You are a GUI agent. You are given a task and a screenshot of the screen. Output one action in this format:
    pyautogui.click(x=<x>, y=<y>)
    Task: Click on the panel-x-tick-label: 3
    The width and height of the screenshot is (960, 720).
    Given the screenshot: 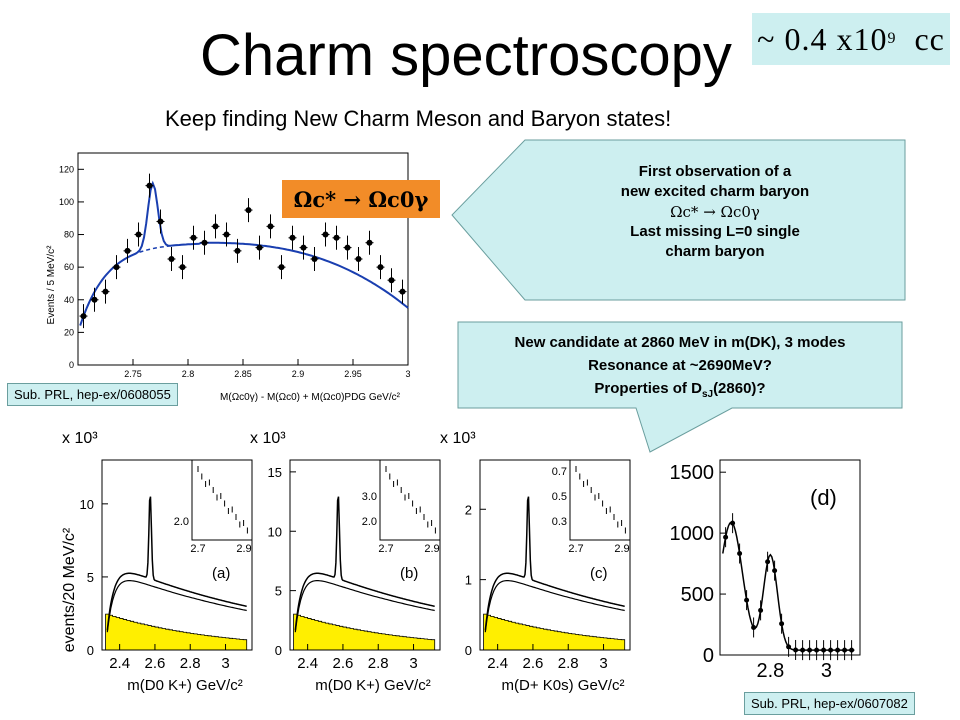 What is the action you would take?
    pyautogui.click(x=225, y=663)
    